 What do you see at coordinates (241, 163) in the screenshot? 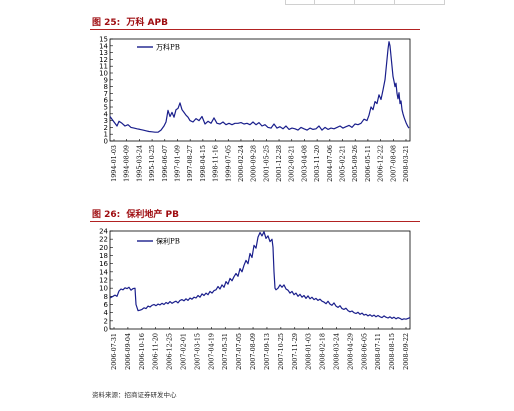
I see `x-tick-label: 2000-02-24` at bounding box center [241, 163].